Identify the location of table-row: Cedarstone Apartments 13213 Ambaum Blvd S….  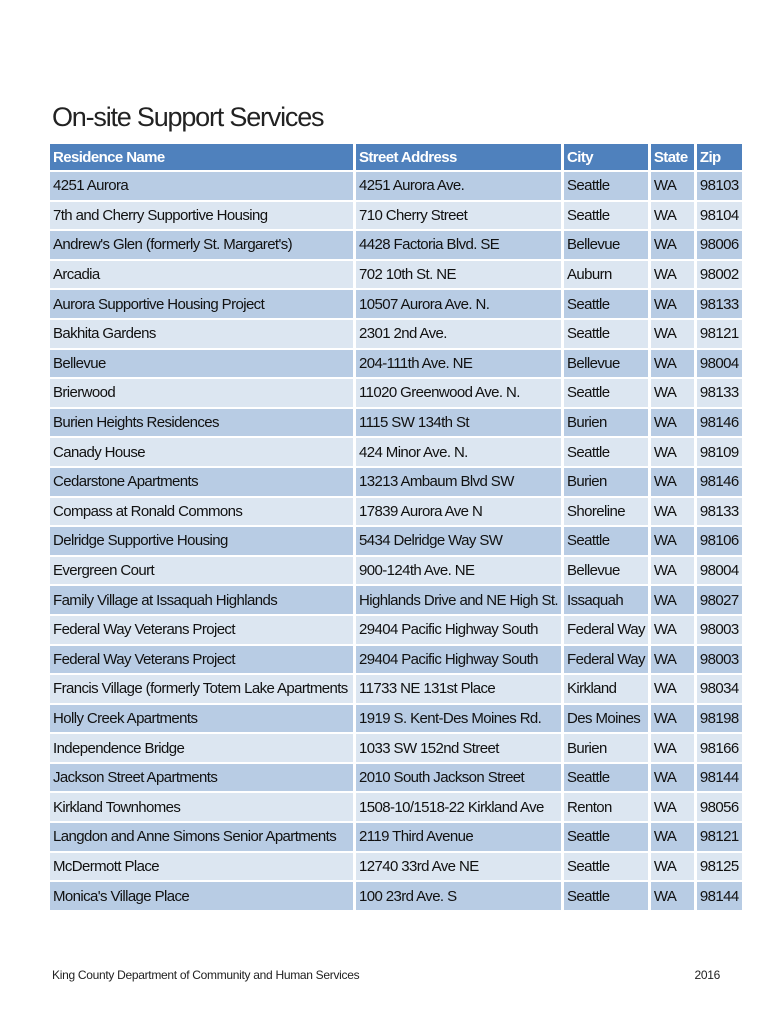
(396, 481).